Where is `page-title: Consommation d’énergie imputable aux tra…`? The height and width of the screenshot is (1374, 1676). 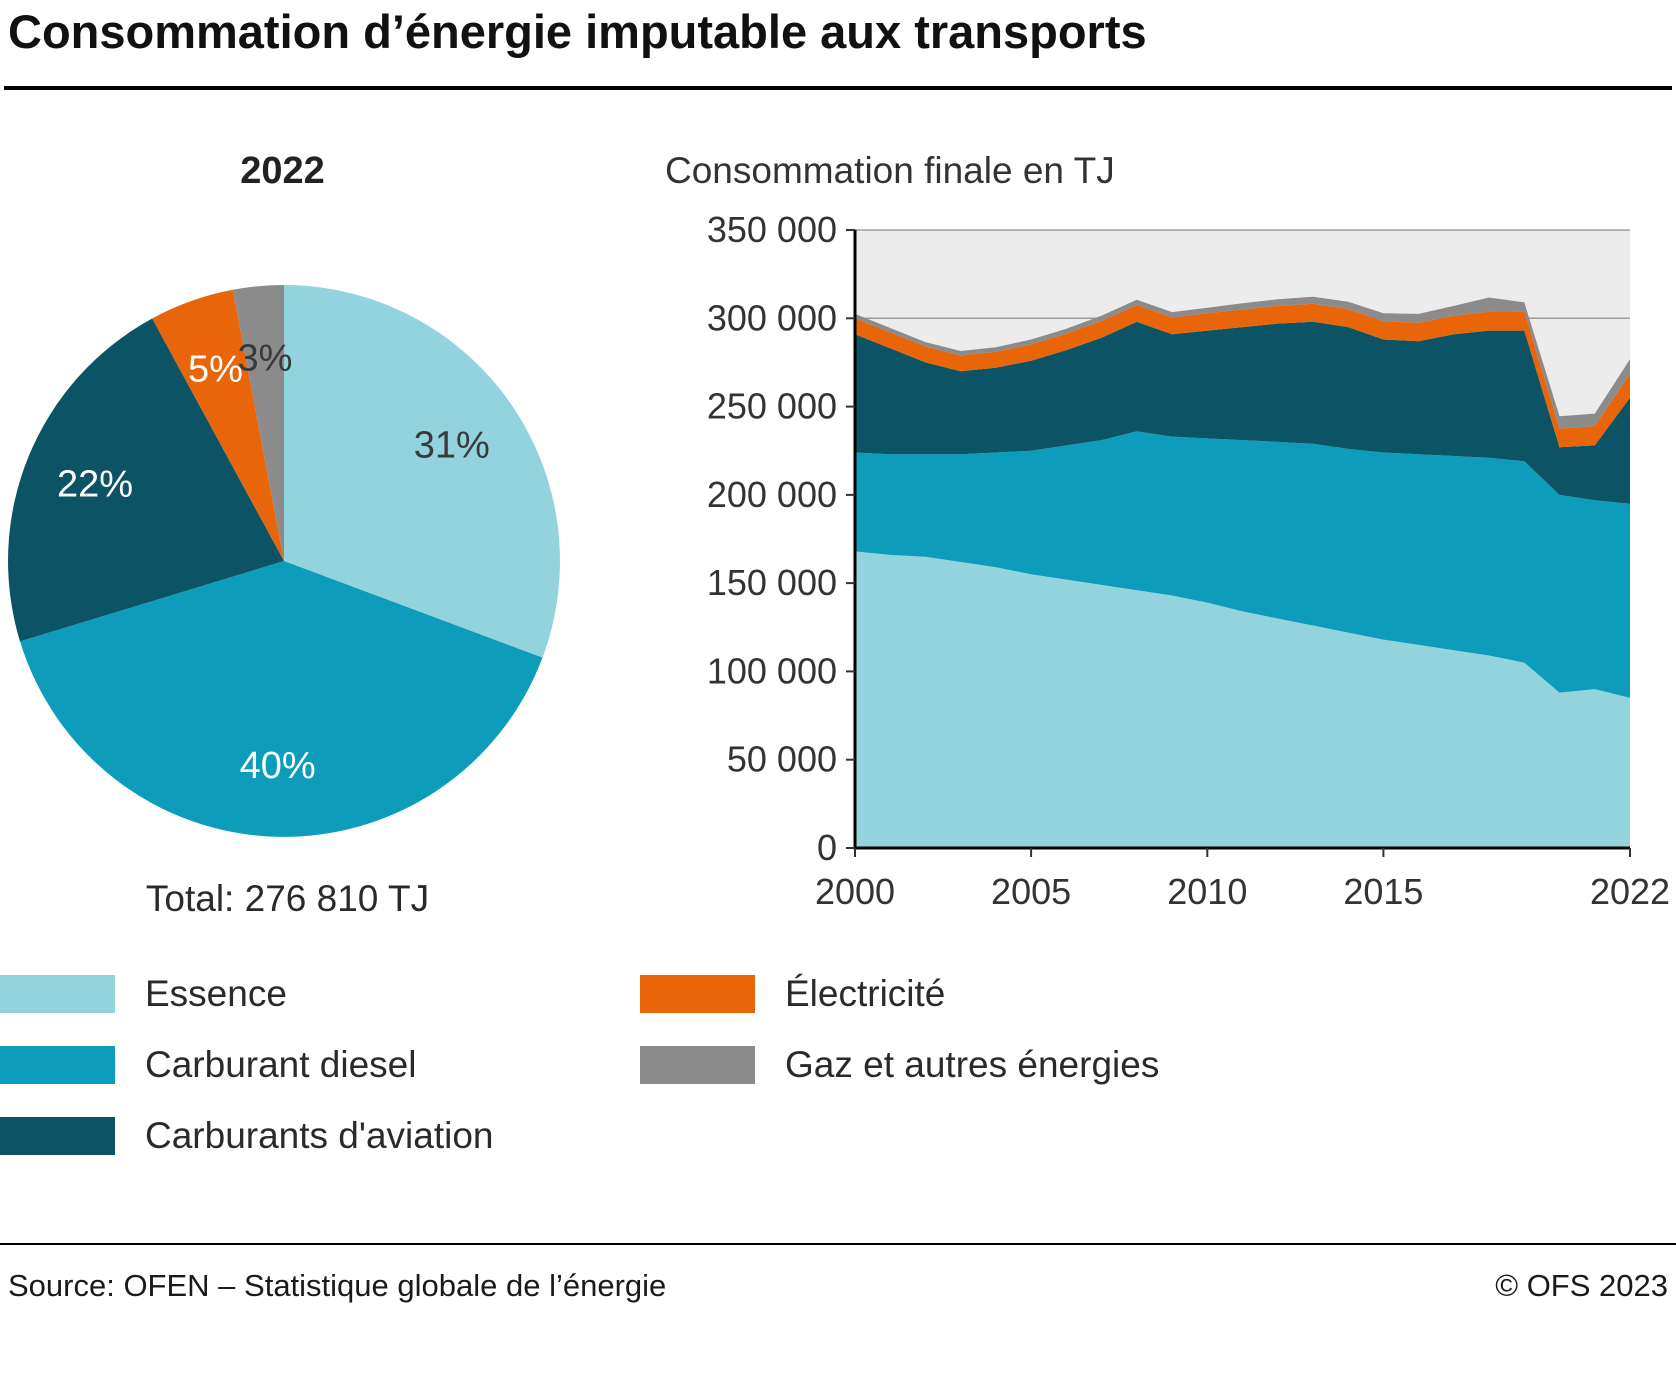
page-title: Consommation d’énergie imputable aux tra… is located at coordinates (577, 31).